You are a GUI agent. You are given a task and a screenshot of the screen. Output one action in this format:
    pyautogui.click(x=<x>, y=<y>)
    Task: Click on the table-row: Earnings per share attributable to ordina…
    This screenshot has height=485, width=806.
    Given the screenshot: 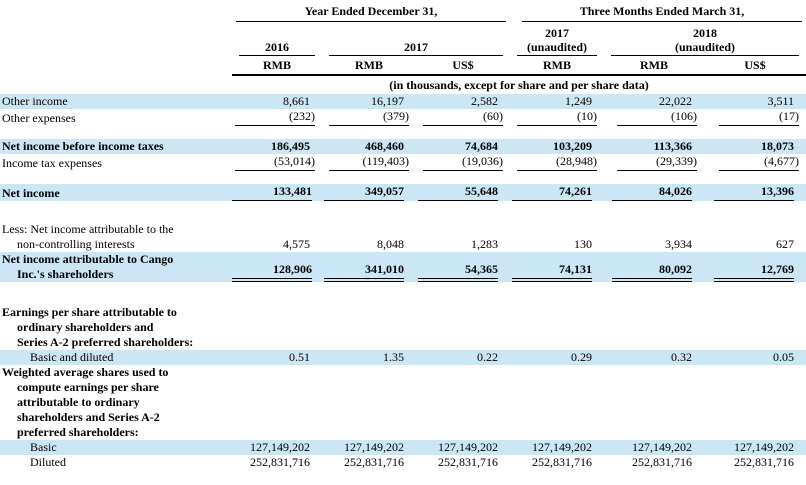 What is the action you would take?
    pyautogui.click(x=403, y=327)
    